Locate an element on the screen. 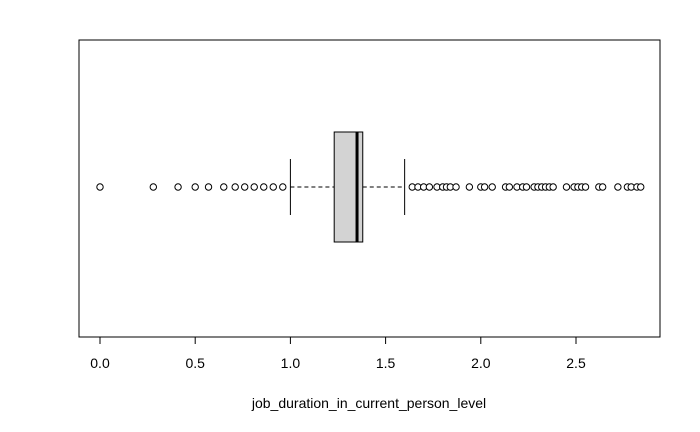 The height and width of the screenshot is (432, 700). x-tick-label: 1.5 is located at coordinates (386, 363).